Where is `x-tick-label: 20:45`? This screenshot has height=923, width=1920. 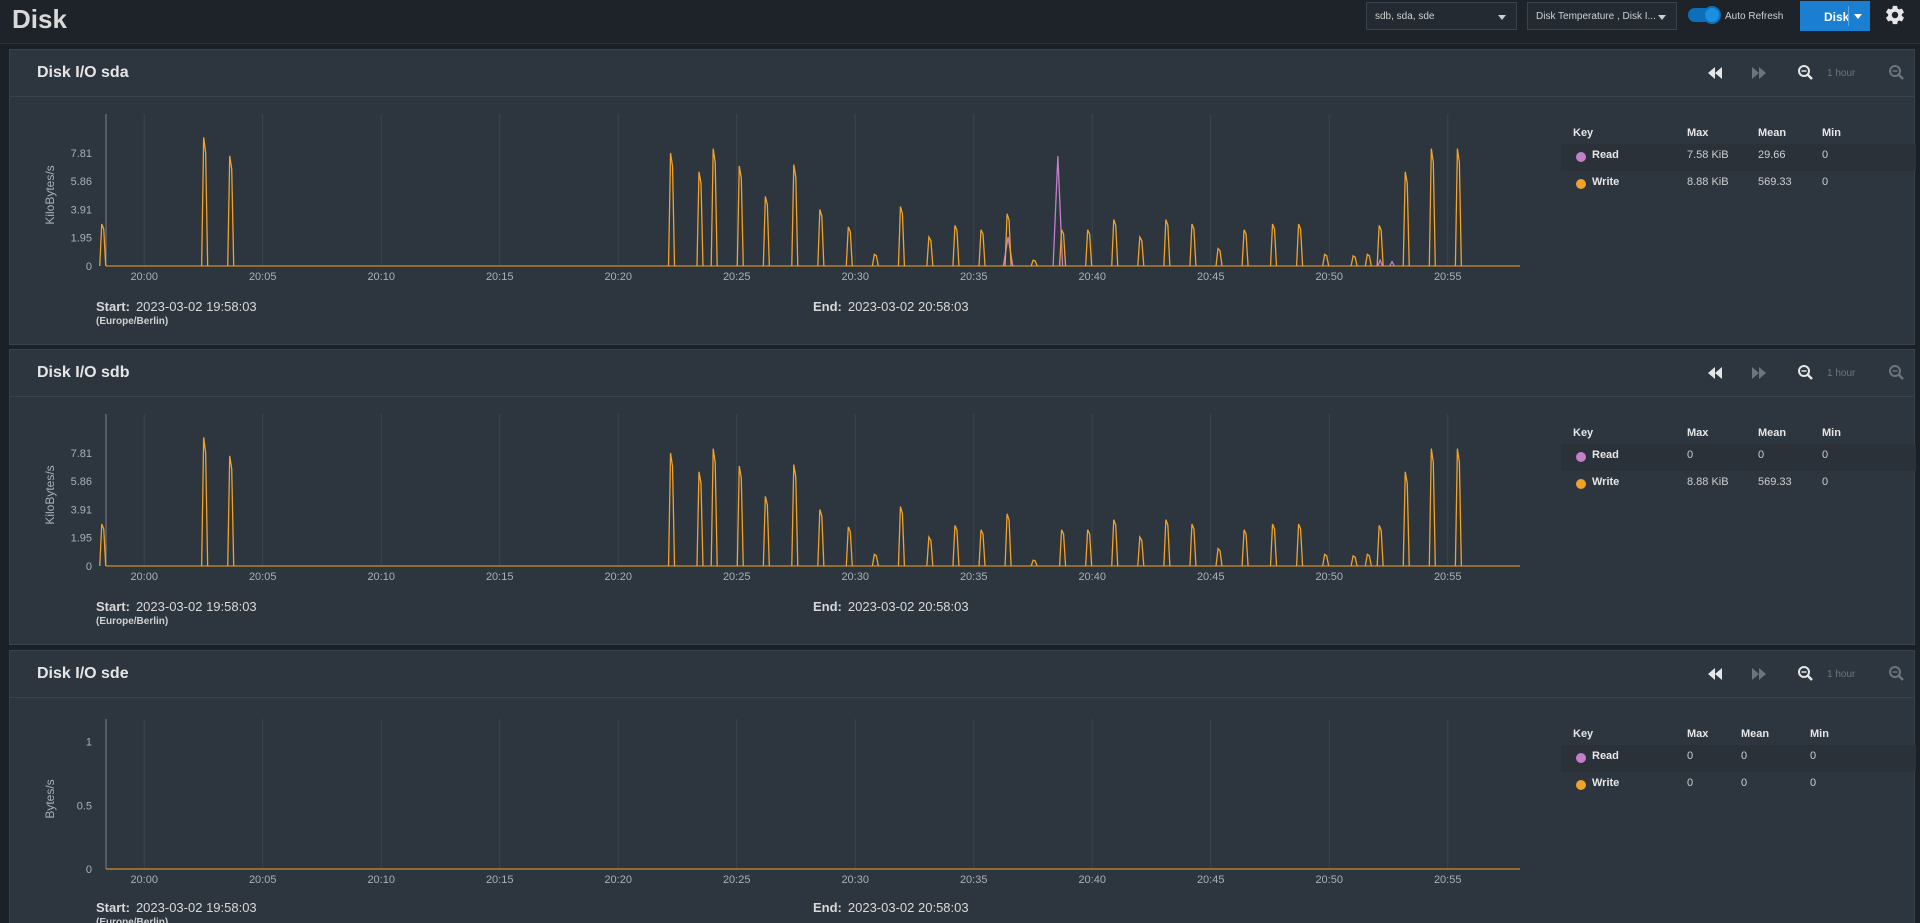 x-tick-label: 20:45 is located at coordinates (1211, 577).